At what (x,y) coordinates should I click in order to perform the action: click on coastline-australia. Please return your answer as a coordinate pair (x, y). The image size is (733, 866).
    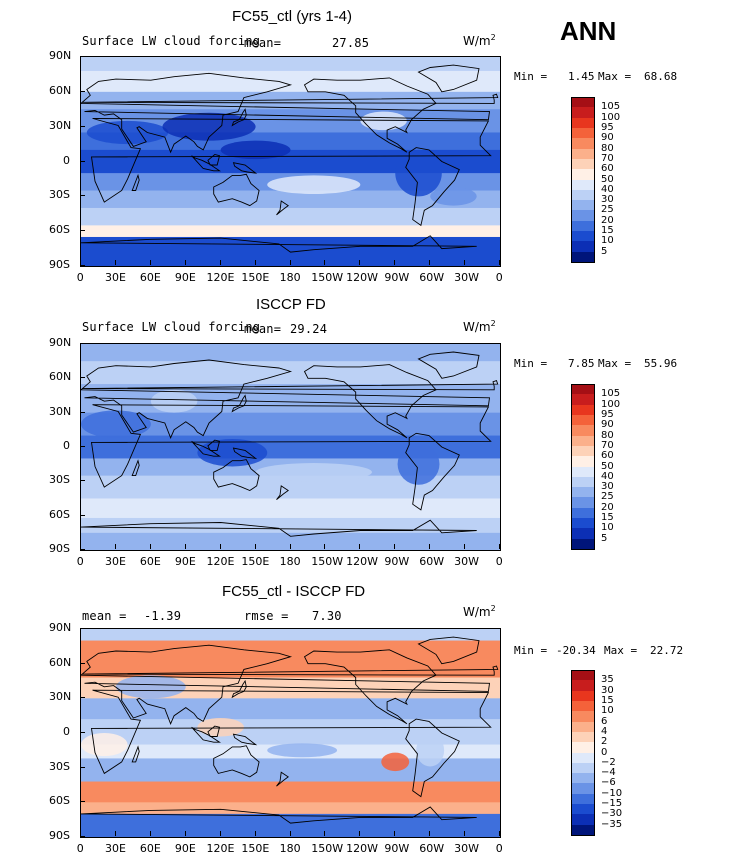
    Looking at the image, I should click on (236, 761).